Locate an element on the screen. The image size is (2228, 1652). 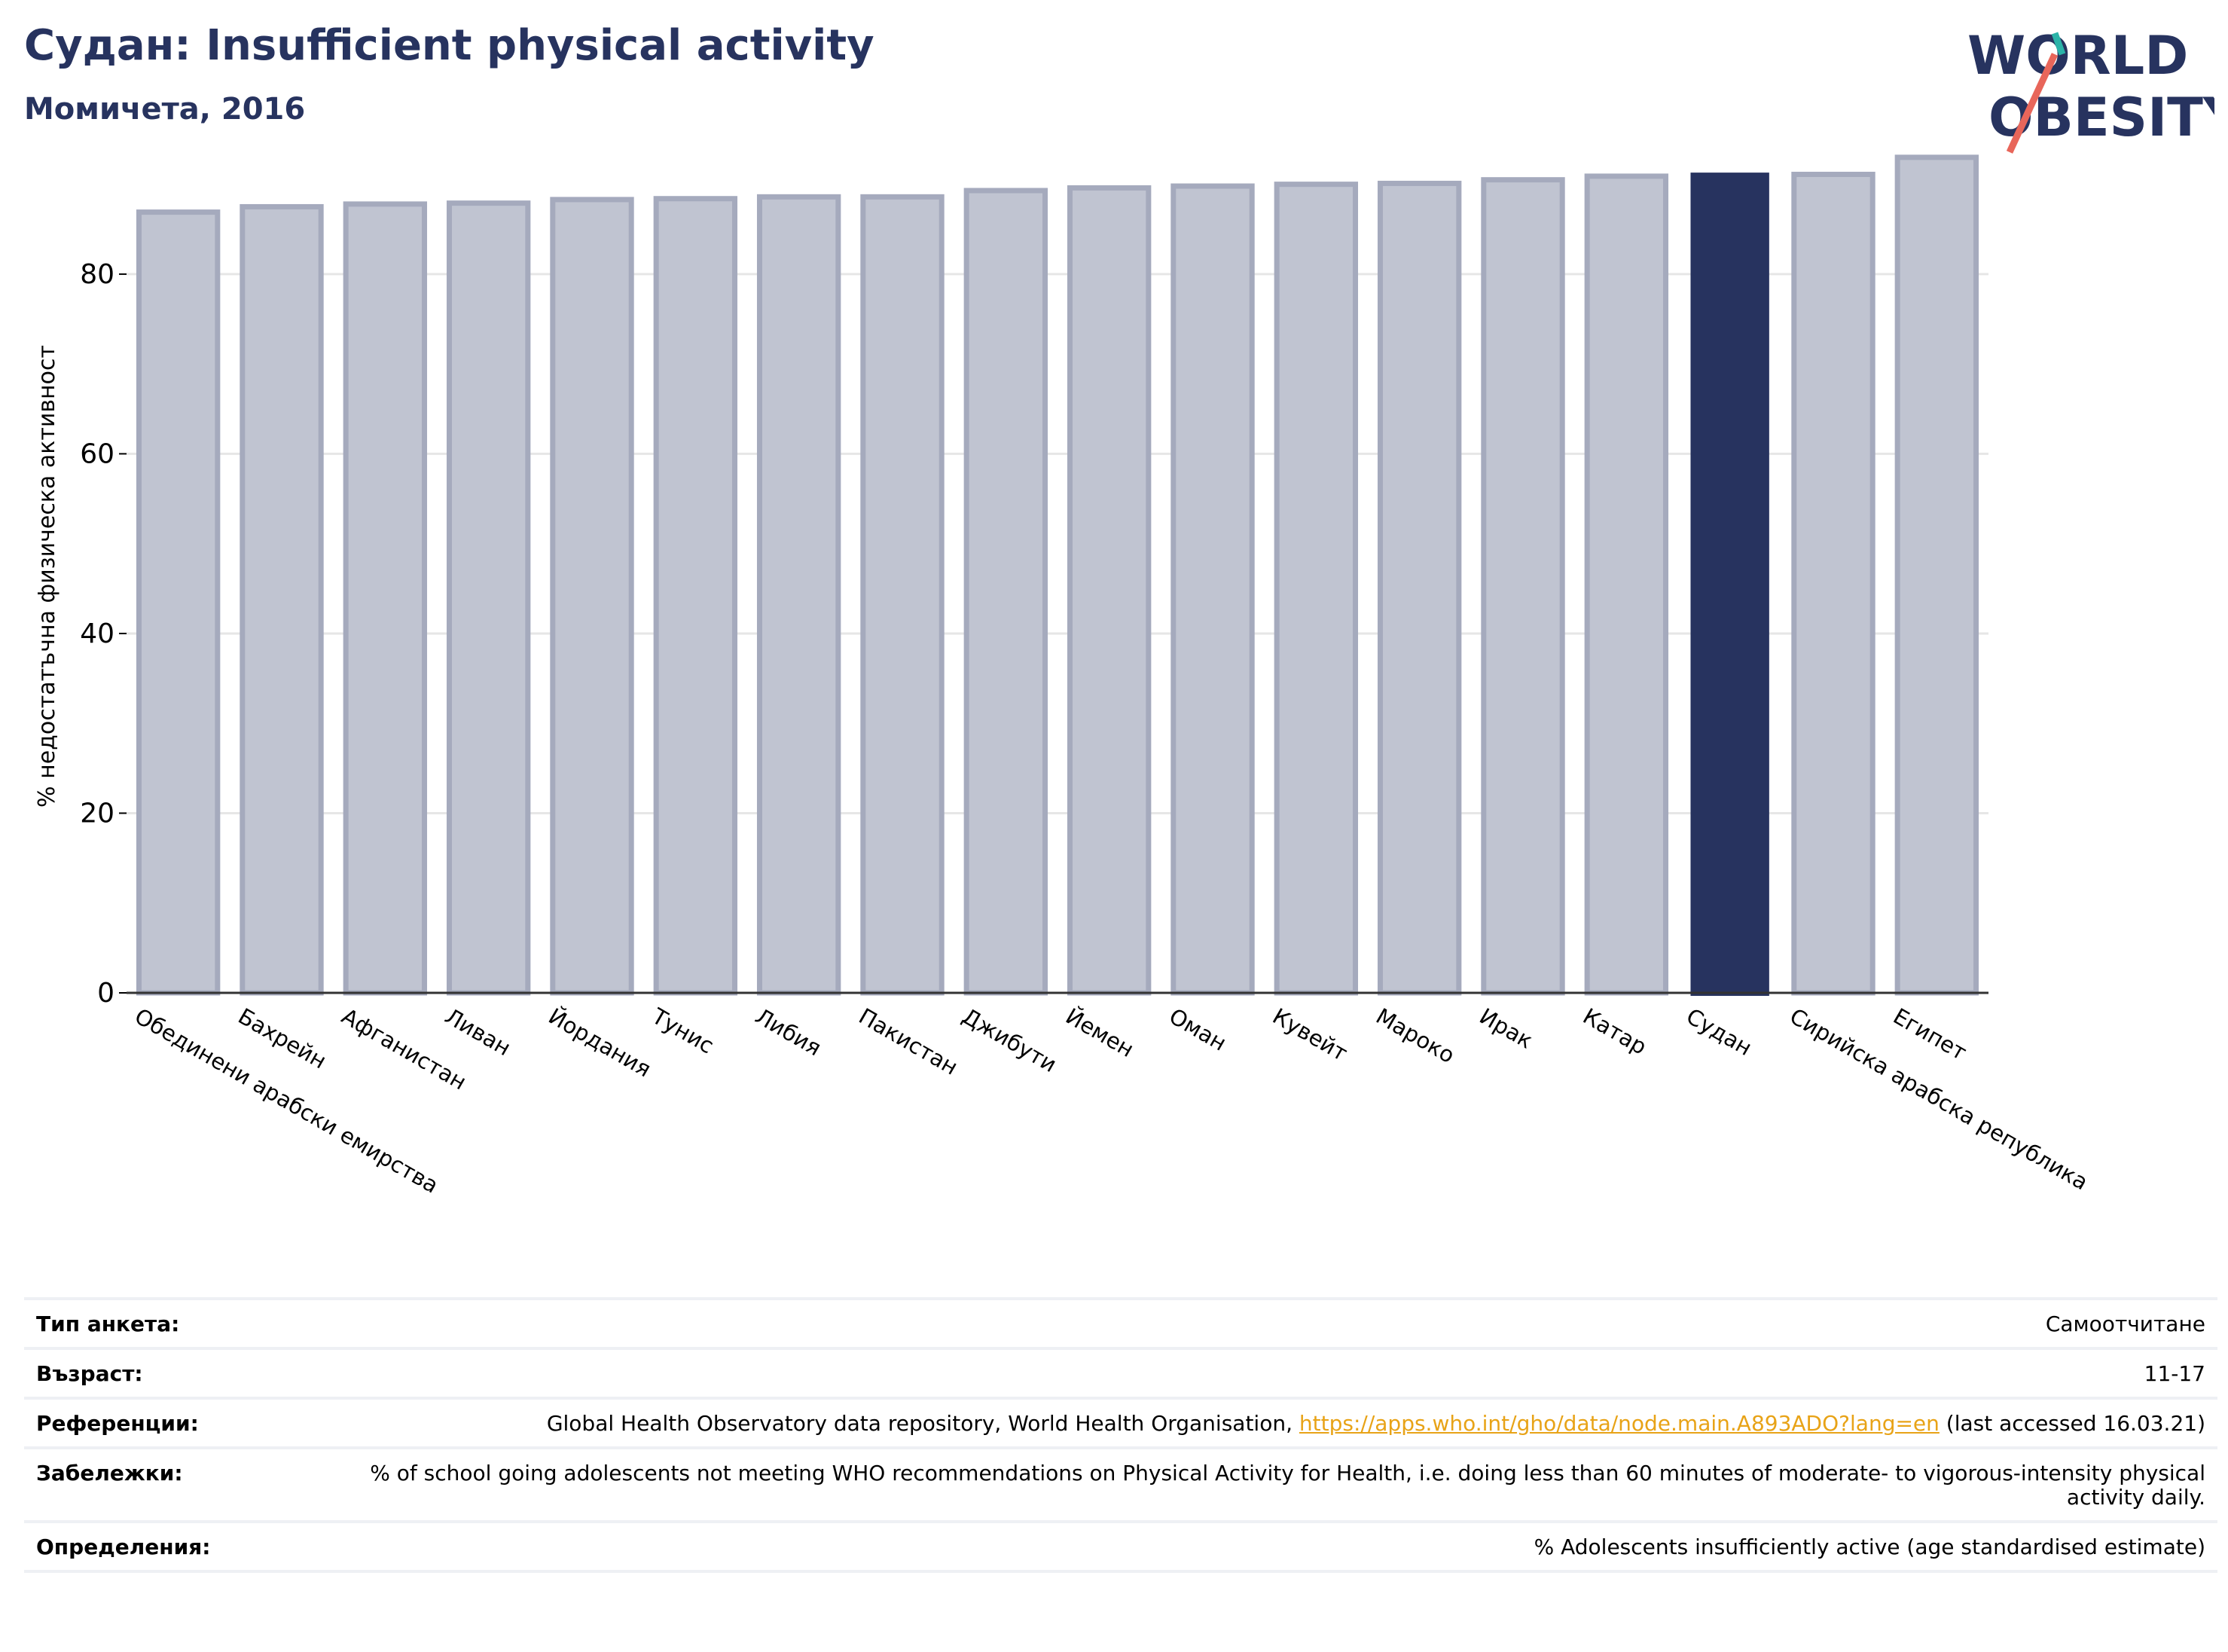
x-tick-label: Кувейт is located at coordinates (1310, 1035).